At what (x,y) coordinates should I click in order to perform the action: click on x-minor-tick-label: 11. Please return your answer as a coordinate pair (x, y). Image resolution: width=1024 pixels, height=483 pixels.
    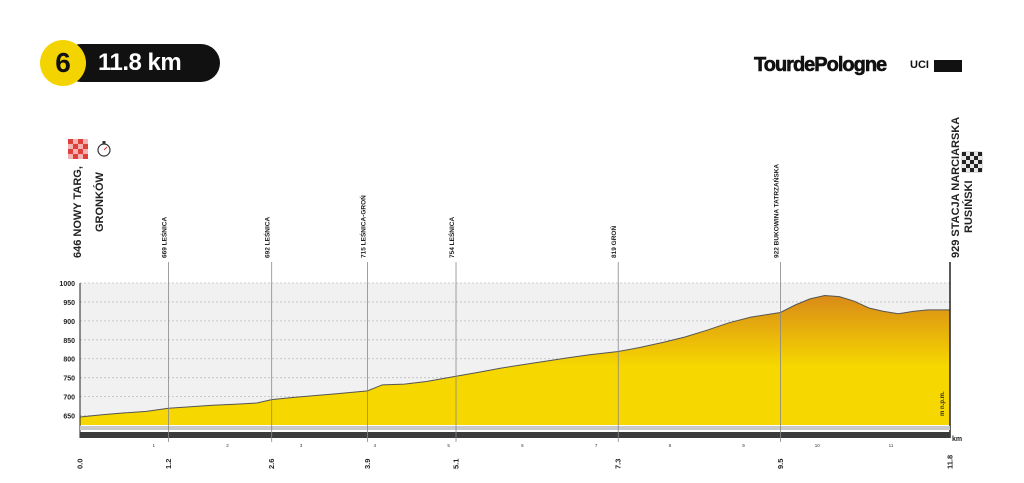
    Looking at the image, I should click on (891, 445).